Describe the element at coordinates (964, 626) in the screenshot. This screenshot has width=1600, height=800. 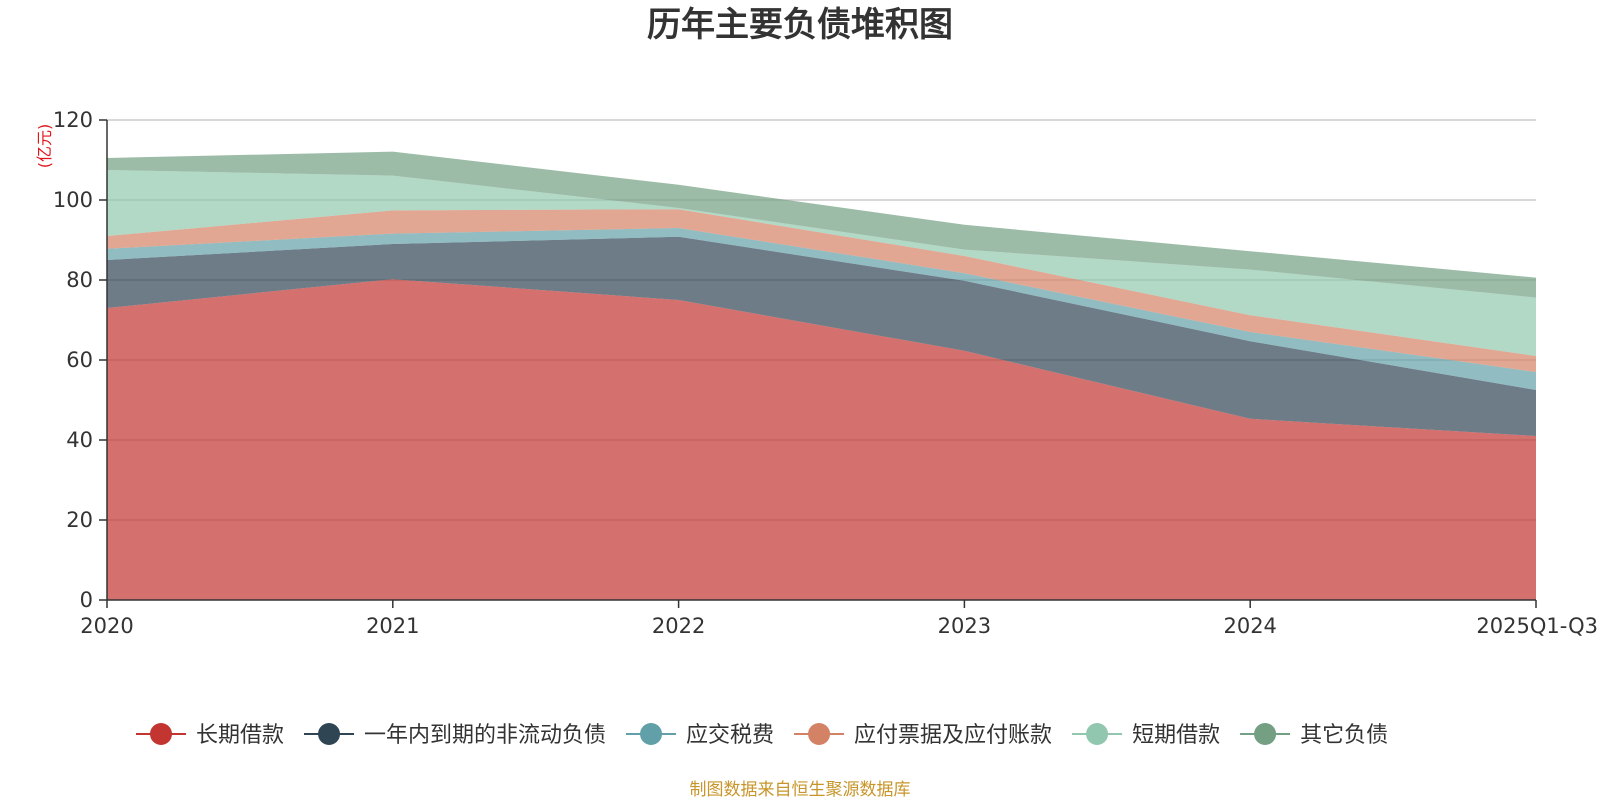
I see `x-tick-label: 2023` at that location.